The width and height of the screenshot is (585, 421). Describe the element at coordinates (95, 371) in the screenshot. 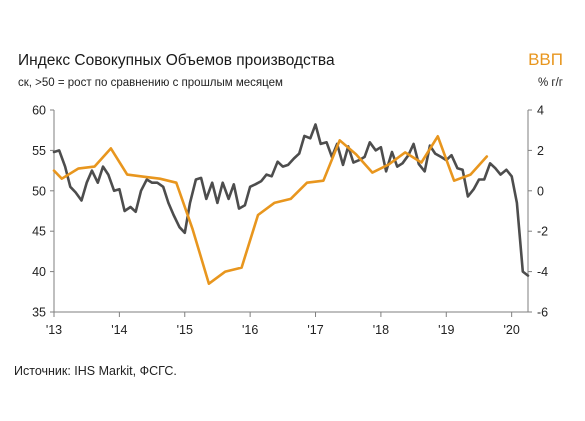

I see `source-note: Источник: IHS Markit, ФСГС.` at that location.